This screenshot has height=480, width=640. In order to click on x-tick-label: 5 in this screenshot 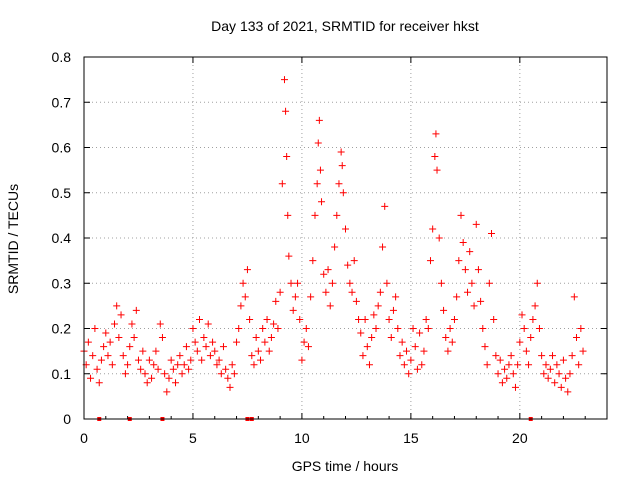, I will do `click(193, 438)`.